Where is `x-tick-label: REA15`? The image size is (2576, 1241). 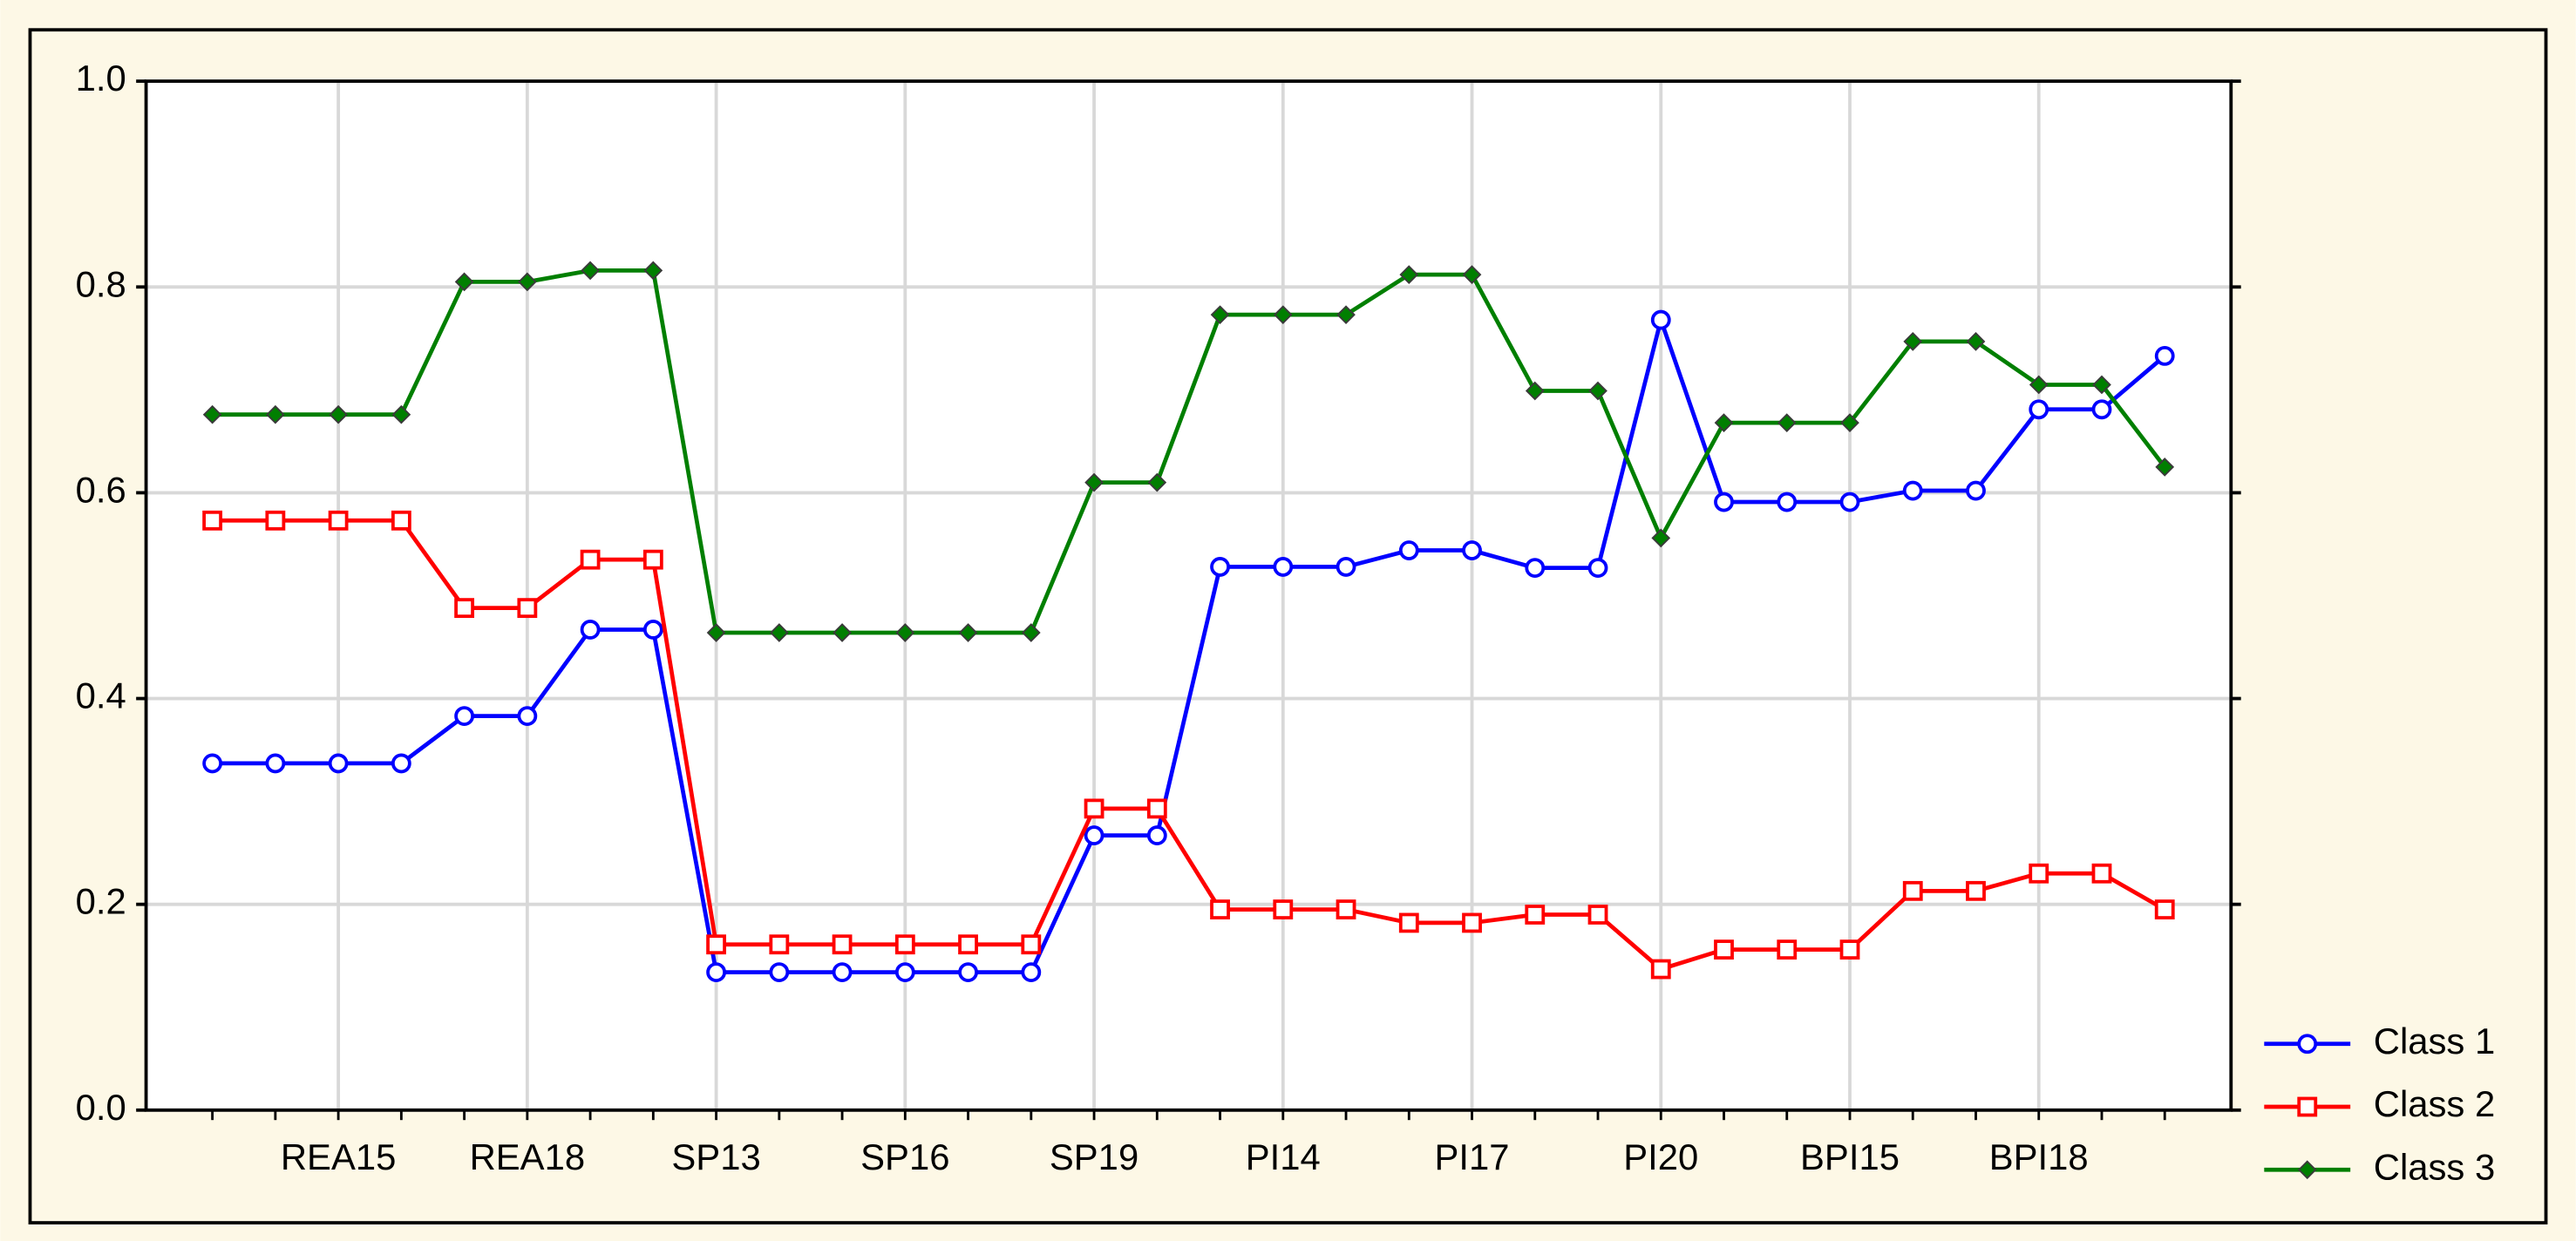 x-tick-label: REA15 is located at coordinates (339, 1156).